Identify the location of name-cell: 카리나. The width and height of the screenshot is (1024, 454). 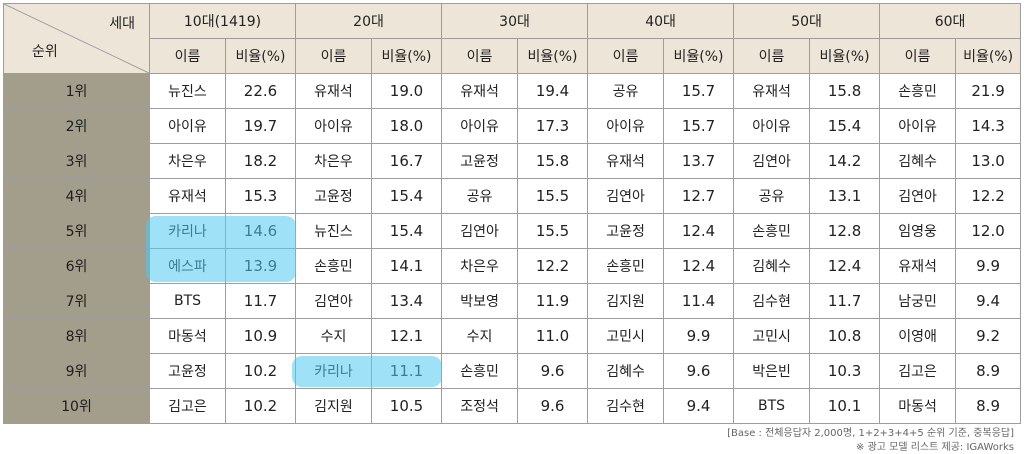
(333, 371).